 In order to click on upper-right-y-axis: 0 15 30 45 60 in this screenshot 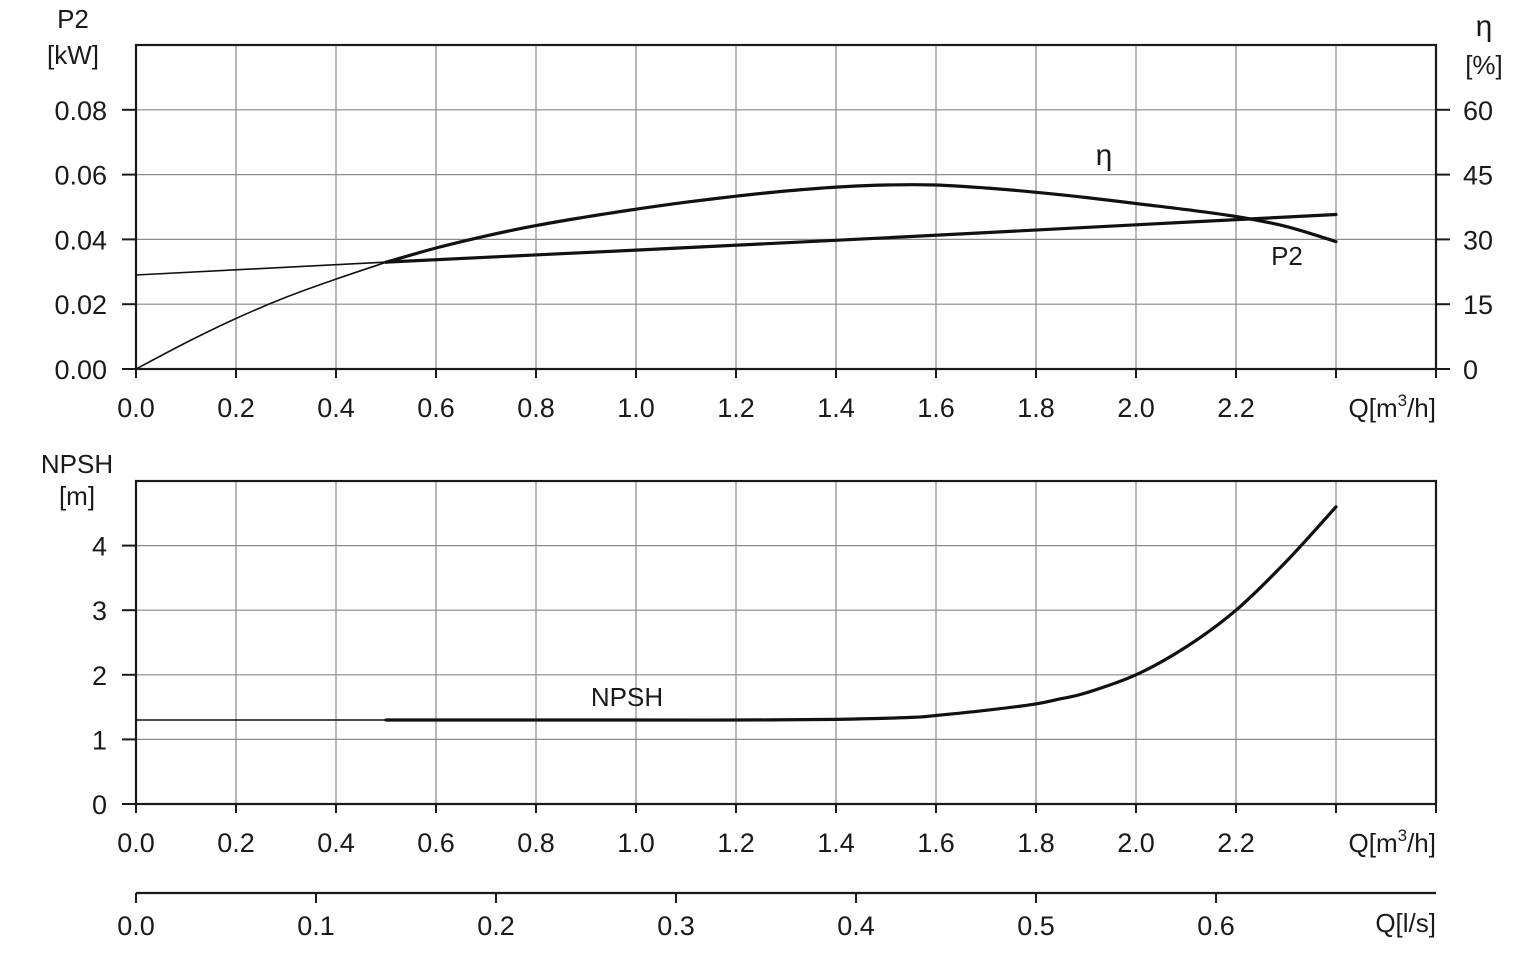, I will do `click(1464, 240)`.